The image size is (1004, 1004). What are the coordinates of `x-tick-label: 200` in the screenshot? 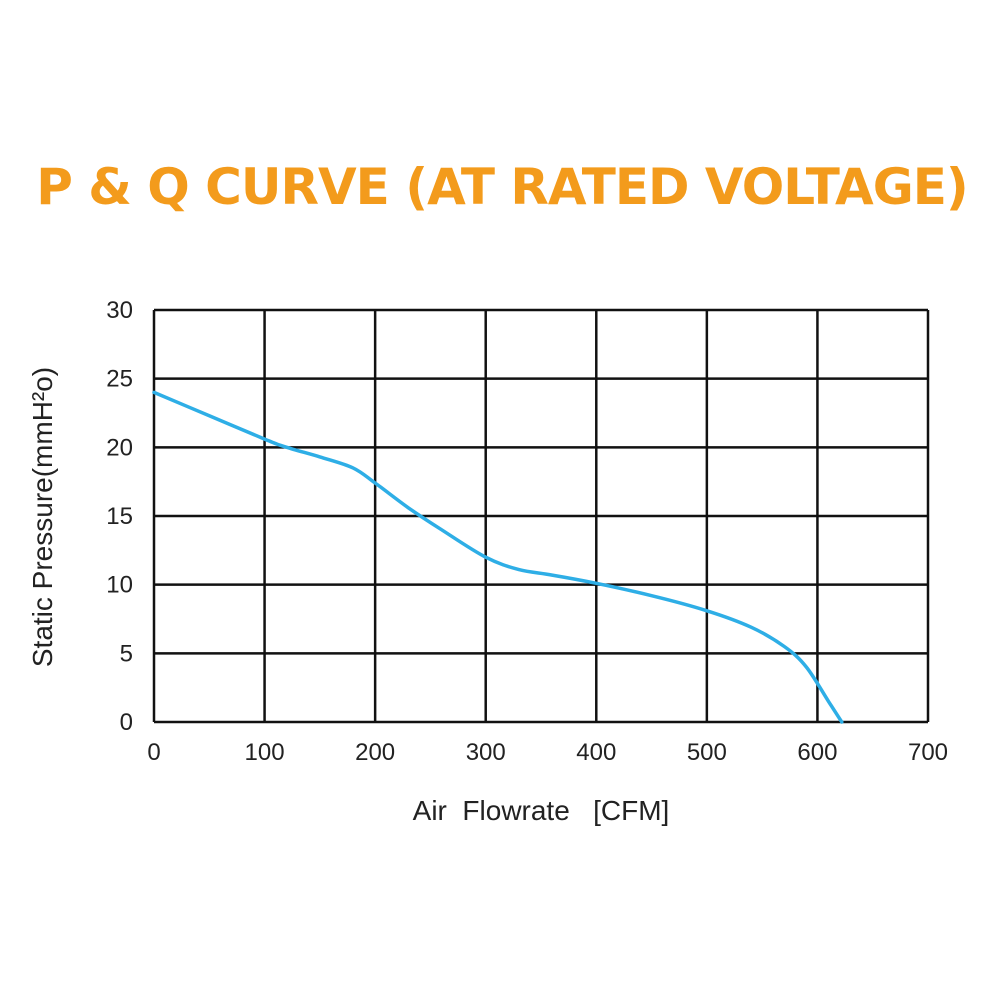 It's located at (375, 752).